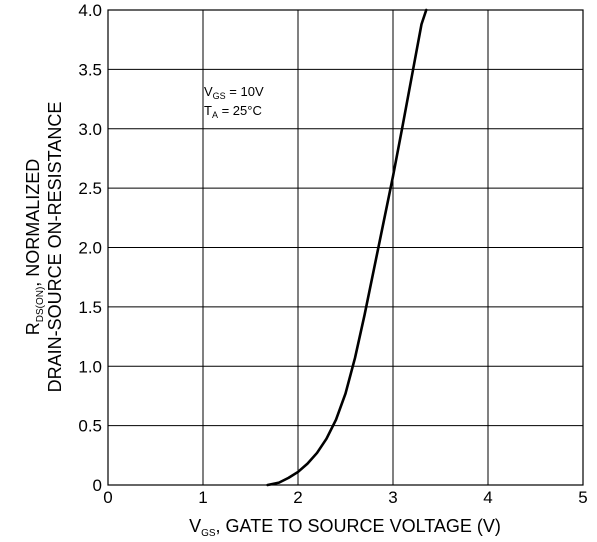  What do you see at coordinates (90, 366) in the screenshot?
I see `y-tick-label: 1.0` at bounding box center [90, 366].